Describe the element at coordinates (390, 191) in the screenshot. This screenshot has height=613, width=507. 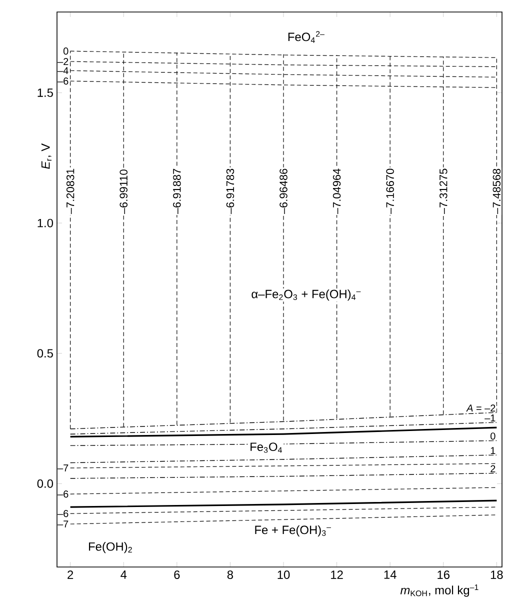
I see `annotation: –7.16670` at that location.